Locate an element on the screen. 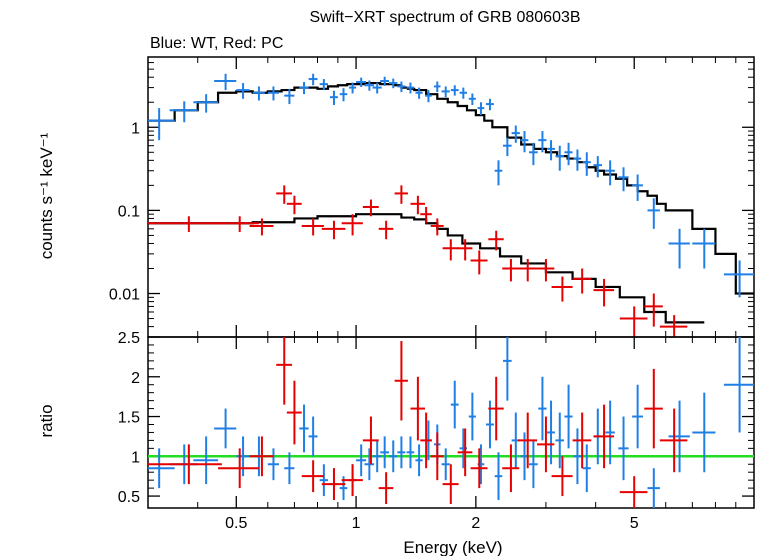 This screenshot has height=556, width=758. x-tick-label: 0.5 is located at coordinates (236, 523).